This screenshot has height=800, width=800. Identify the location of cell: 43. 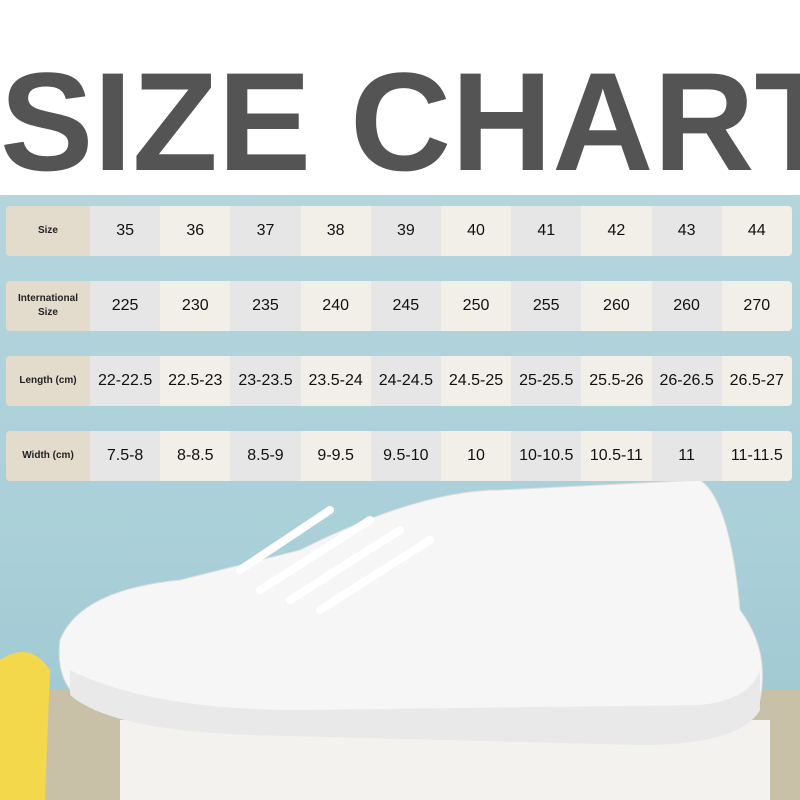
(686, 231).